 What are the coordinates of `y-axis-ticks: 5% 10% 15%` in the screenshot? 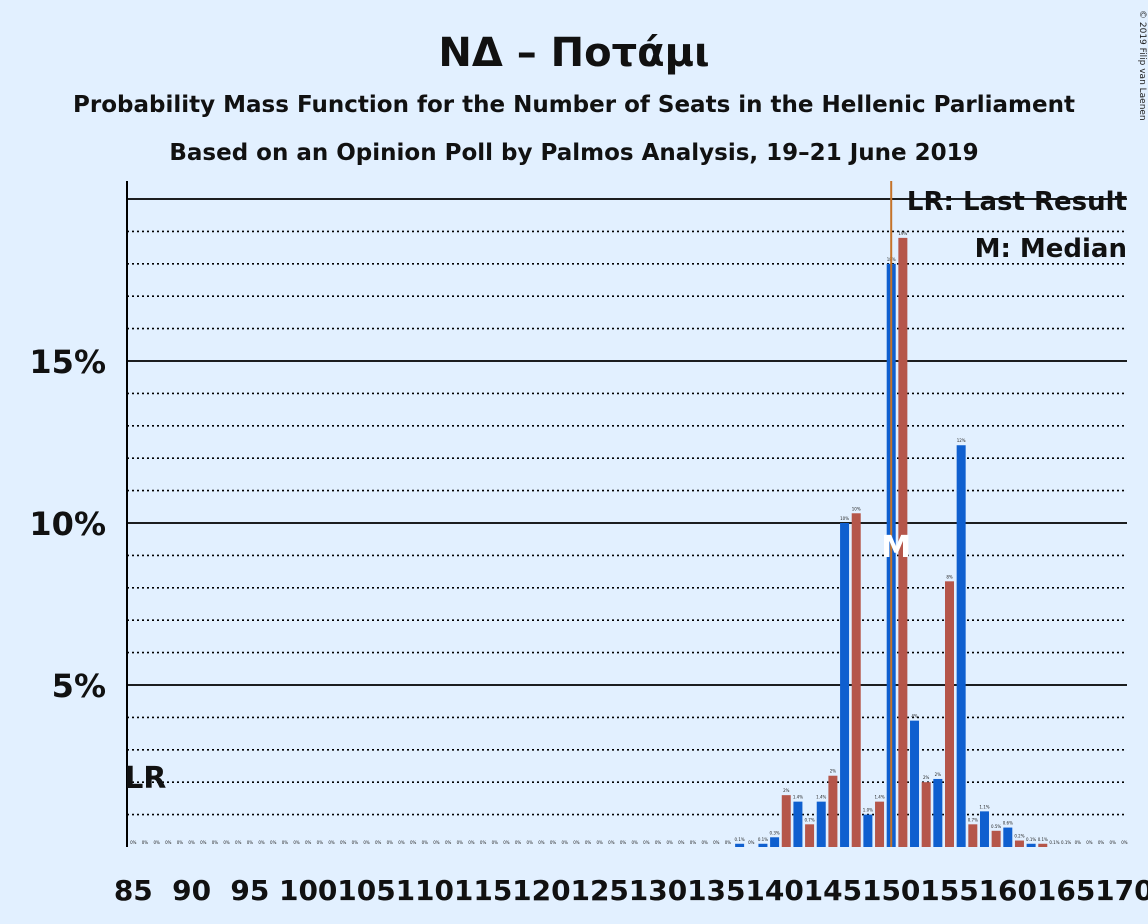 It's located at (67, 524).